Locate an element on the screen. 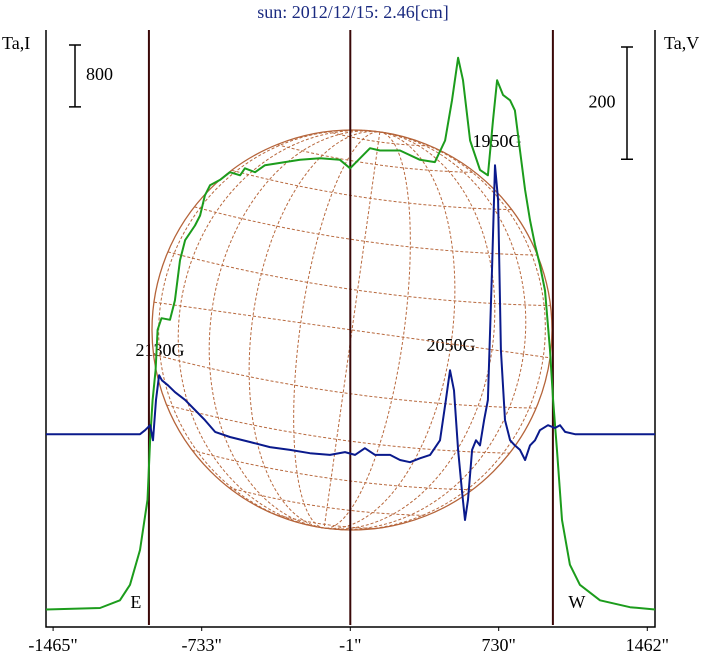  limb-label: W is located at coordinates (576, 602).